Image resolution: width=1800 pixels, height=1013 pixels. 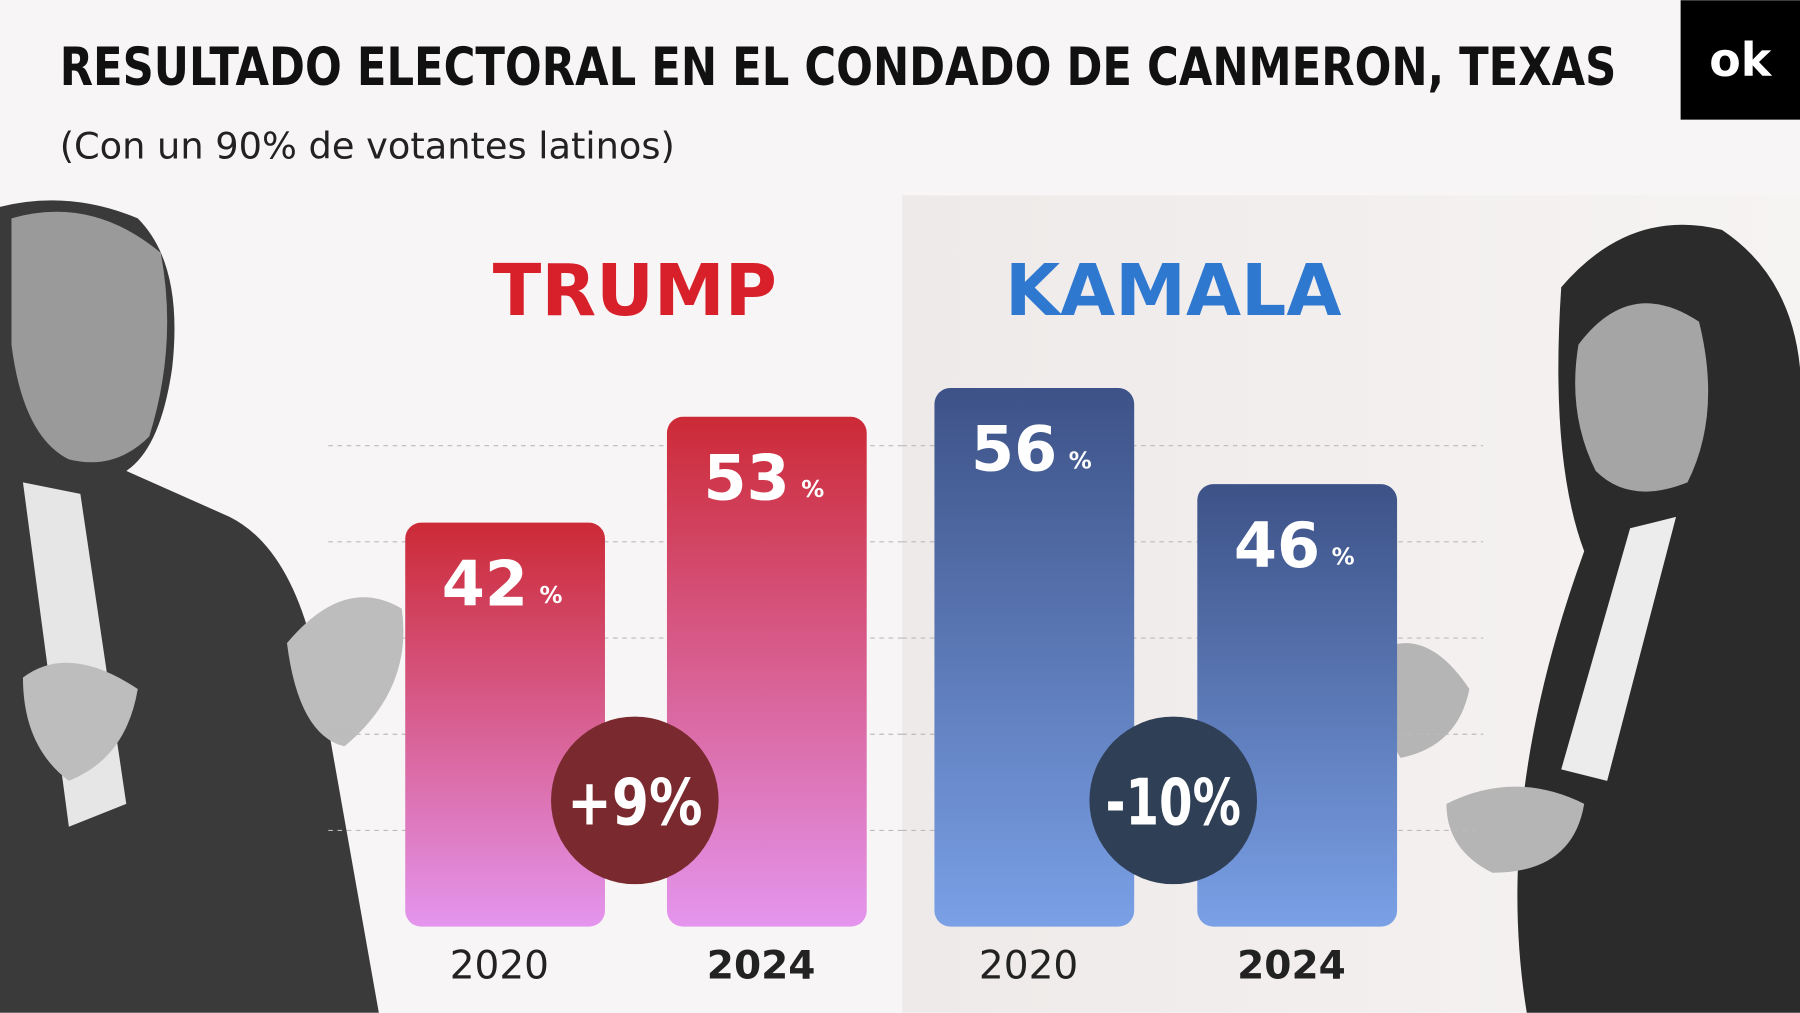 What do you see at coordinates (1277, 545) in the screenshot?
I see `value-label: 46` at bounding box center [1277, 545].